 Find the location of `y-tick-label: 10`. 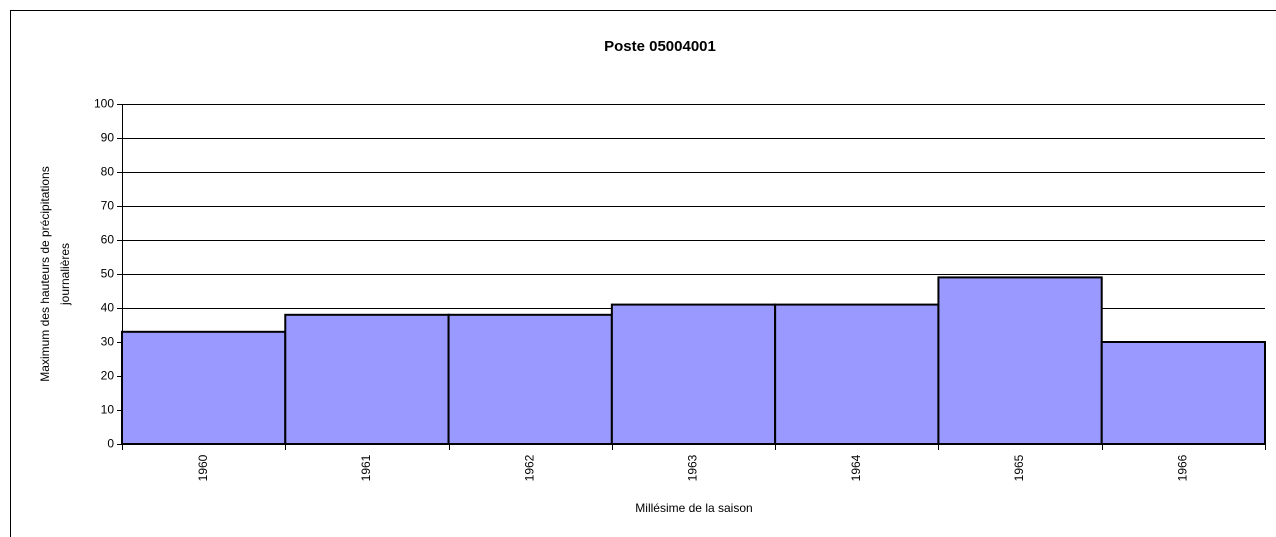

y-tick-label: 10 is located at coordinates (108, 410).